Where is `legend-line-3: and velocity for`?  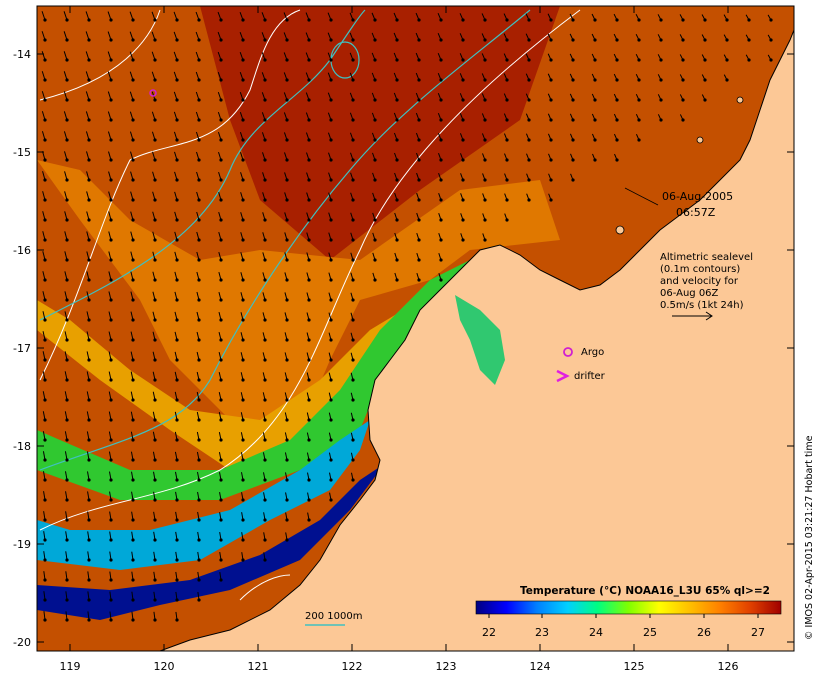 legend-line-3: and velocity for is located at coordinates (699, 281).